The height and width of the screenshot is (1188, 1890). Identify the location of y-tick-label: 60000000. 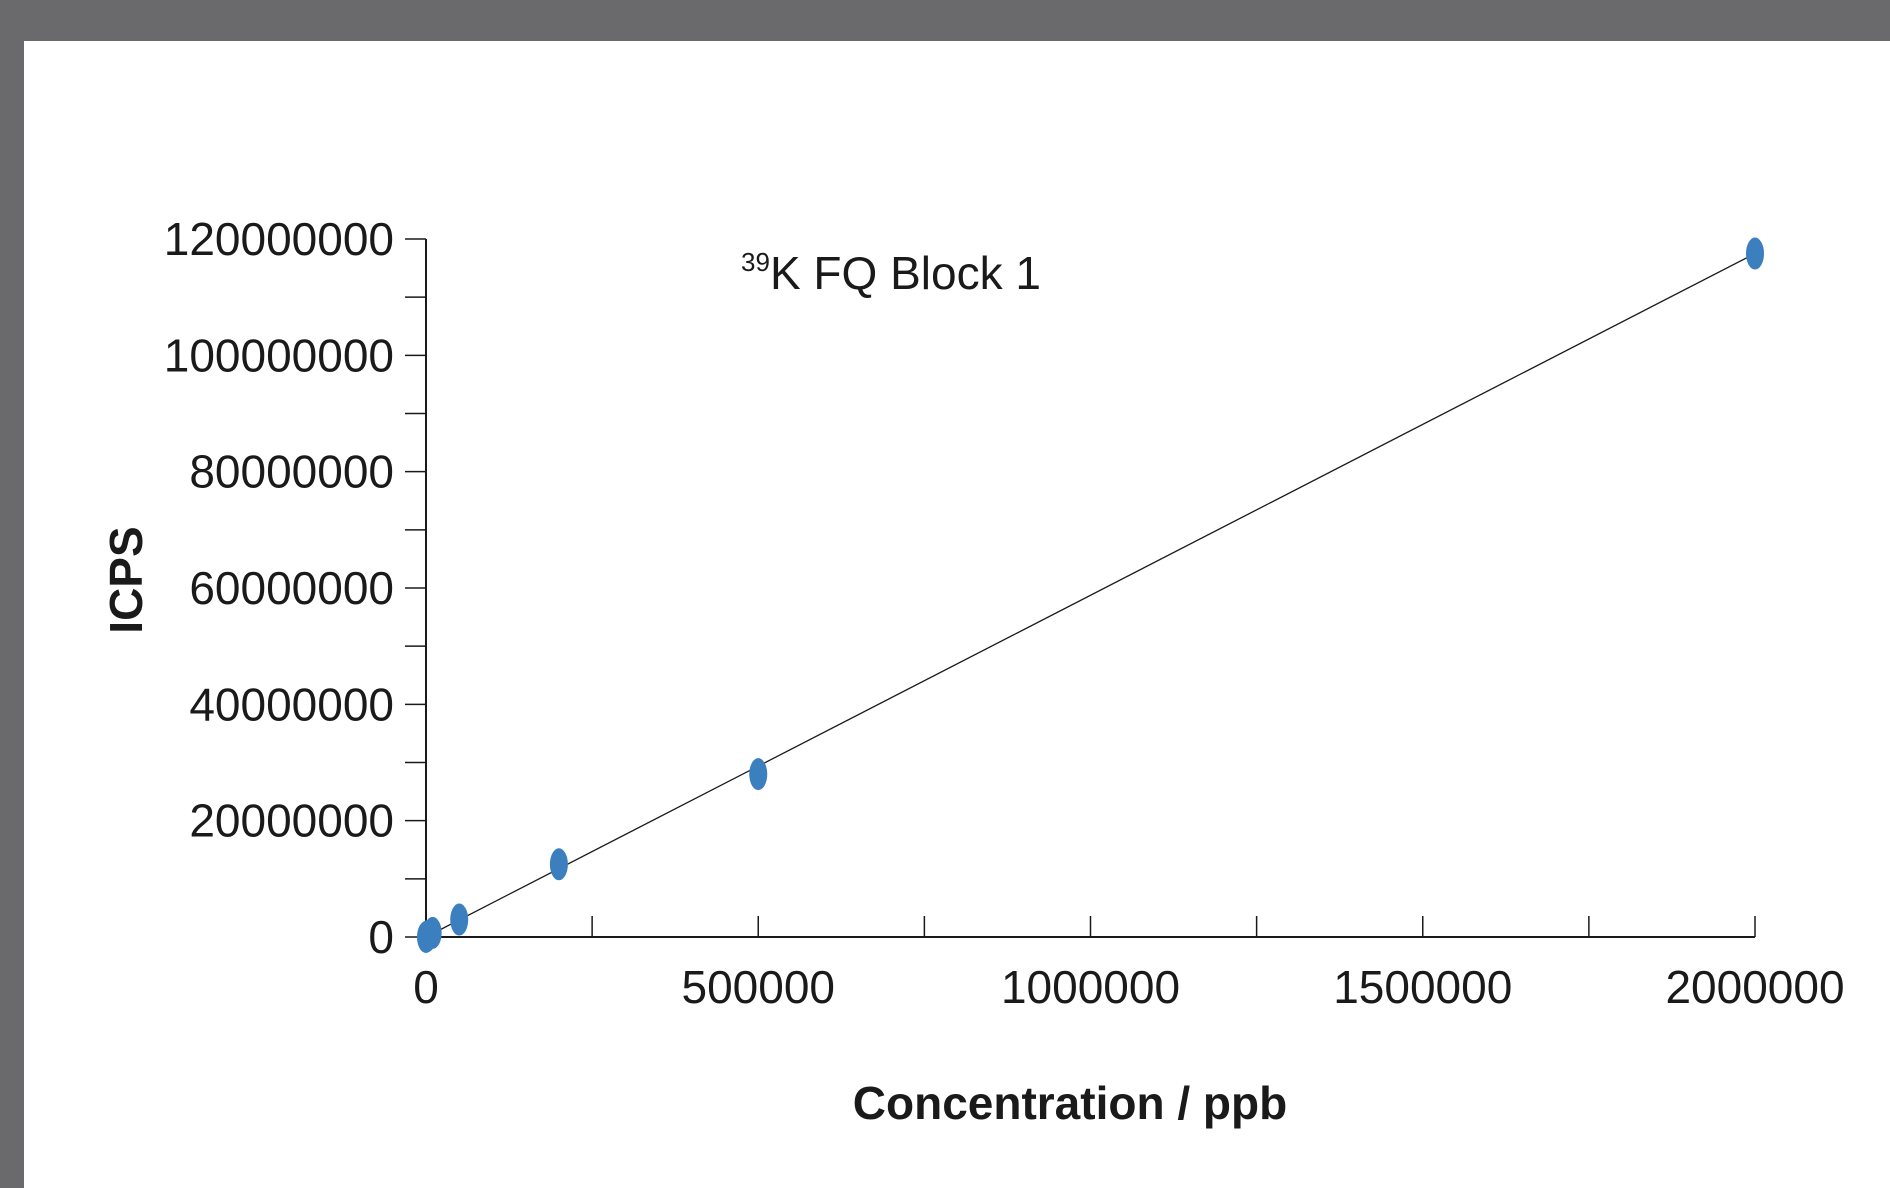
(291, 588).